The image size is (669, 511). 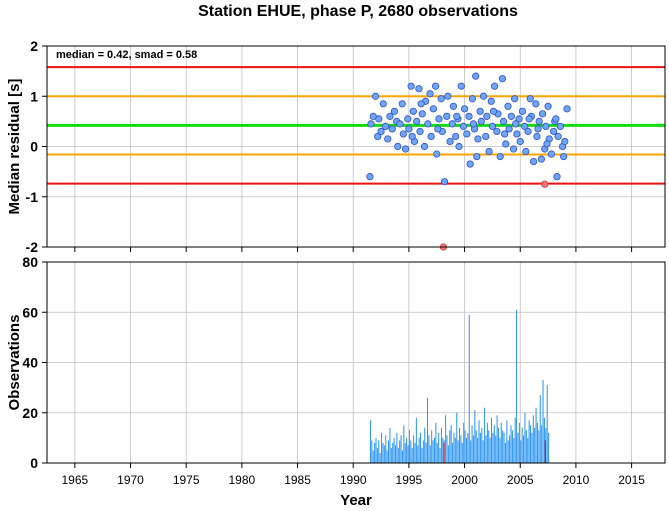 I want to click on x-tick-label-1980: 1980, so click(x=242, y=480).